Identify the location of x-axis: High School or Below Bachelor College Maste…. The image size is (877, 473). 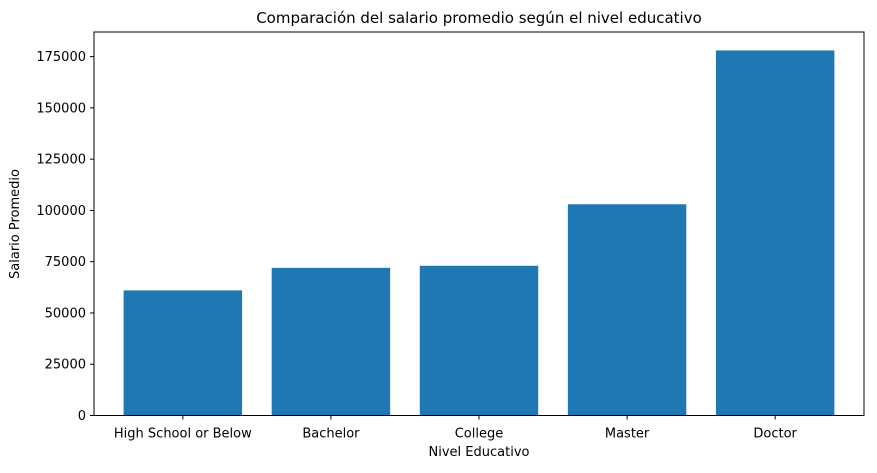
(456, 428).